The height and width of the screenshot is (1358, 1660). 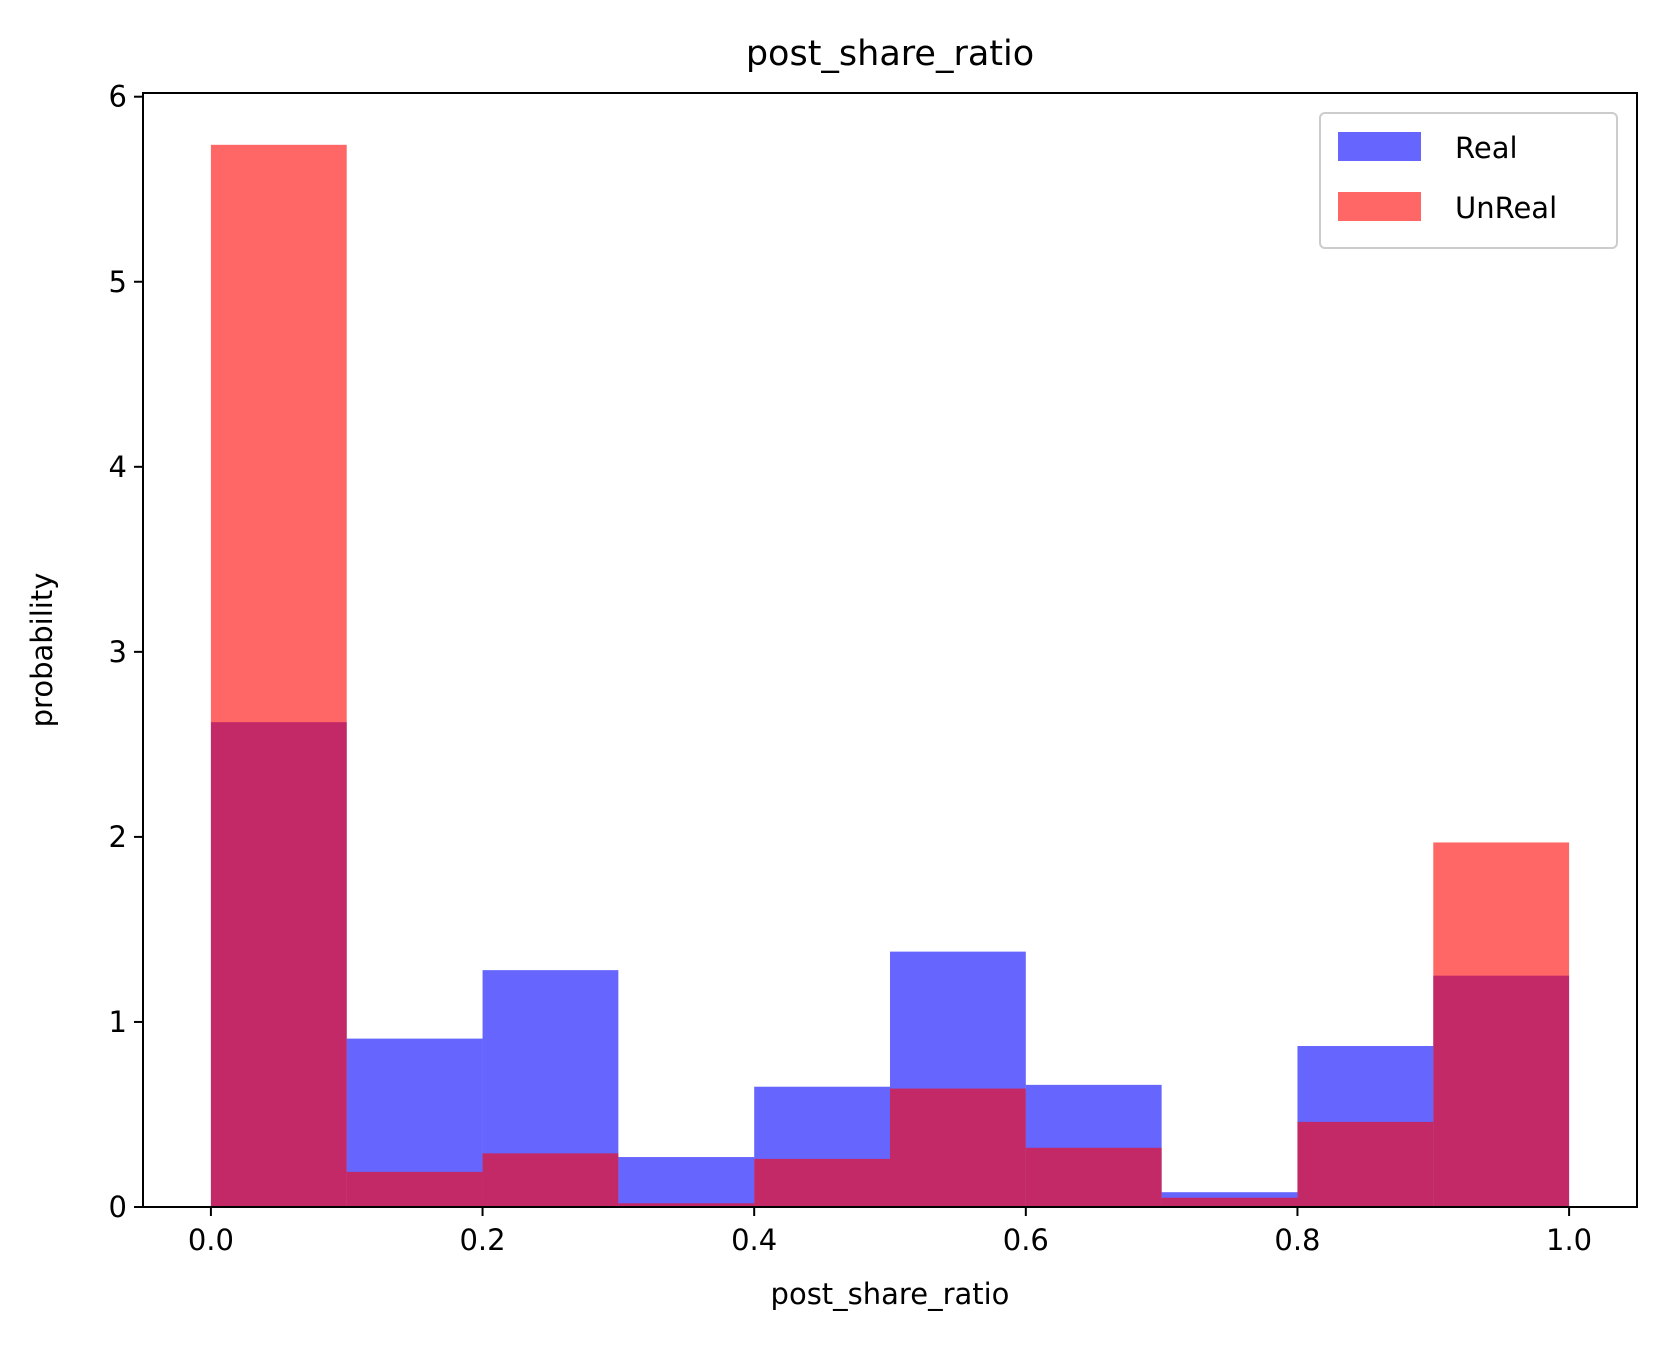 What do you see at coordinates (118, 467) in the screenshot?
I see `y-tick-label: 4` at bounding box center [118, 467].